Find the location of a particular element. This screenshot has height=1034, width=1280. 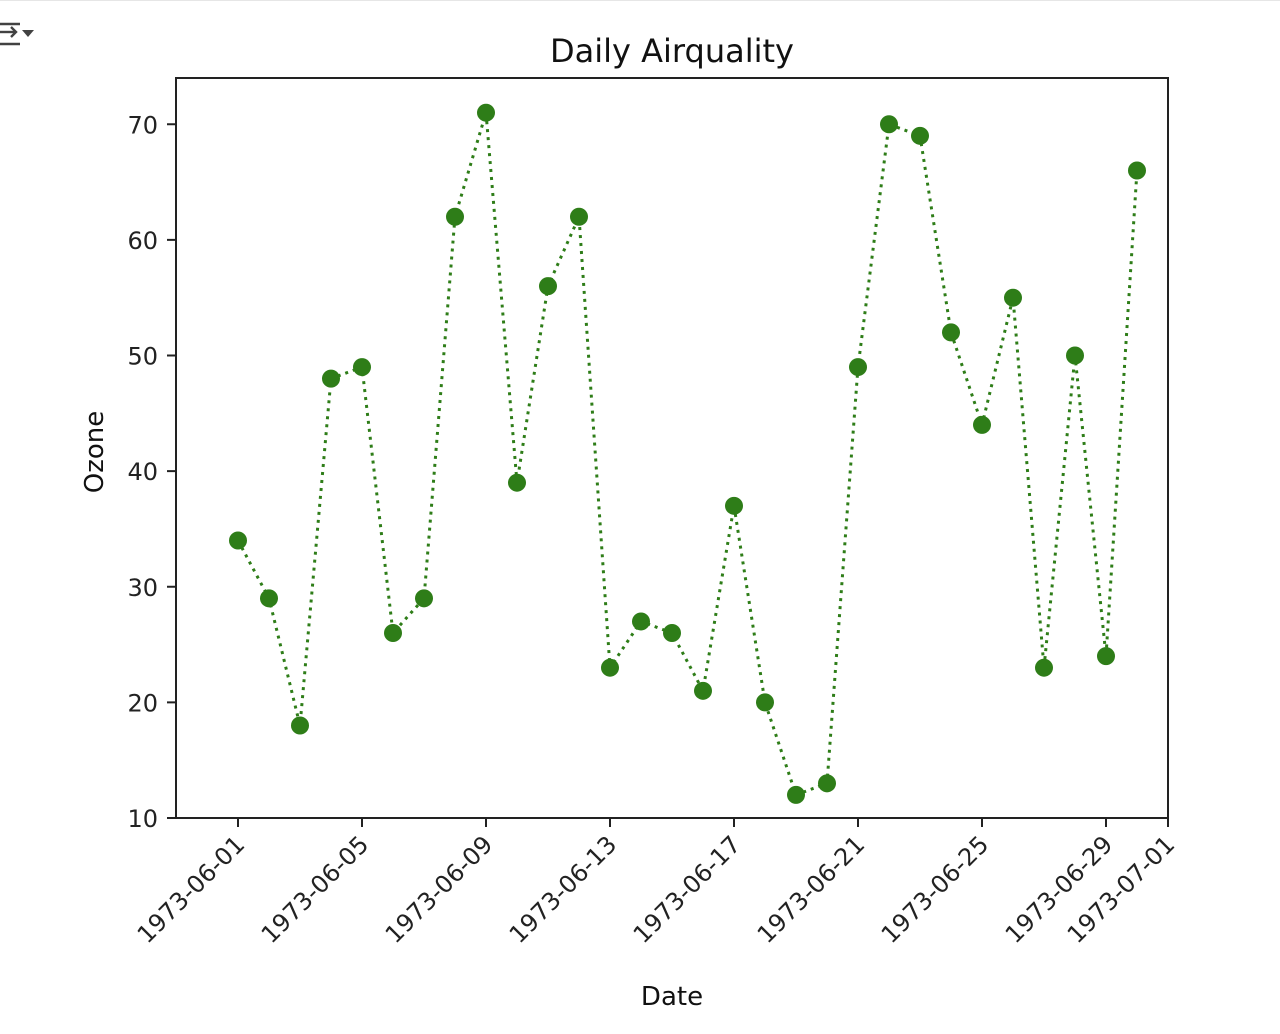

y-axis: 10 20 30 40 50 60 70 is located at coordinates (151, 472).